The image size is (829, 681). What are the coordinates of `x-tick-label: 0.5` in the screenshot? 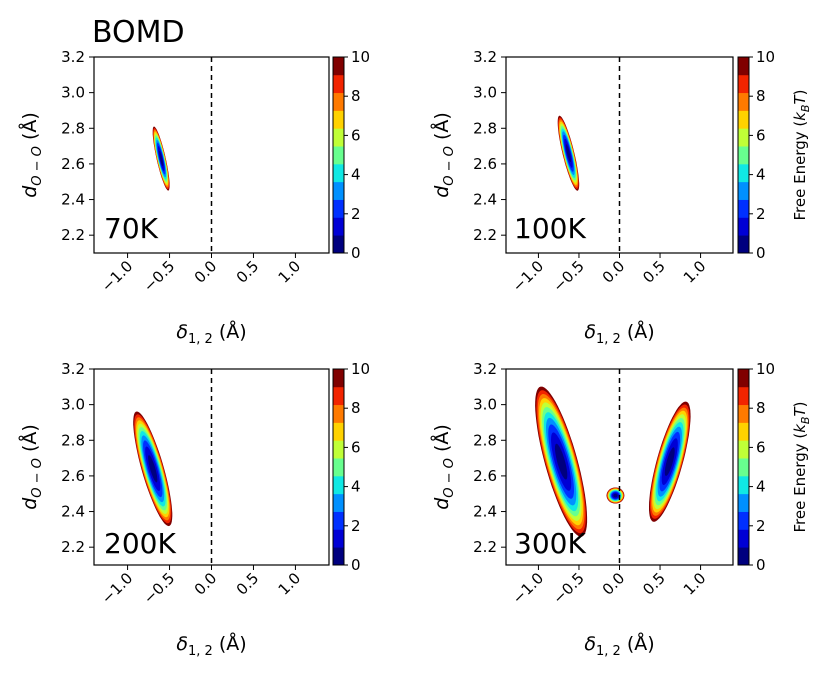 It's located at (248, 584).